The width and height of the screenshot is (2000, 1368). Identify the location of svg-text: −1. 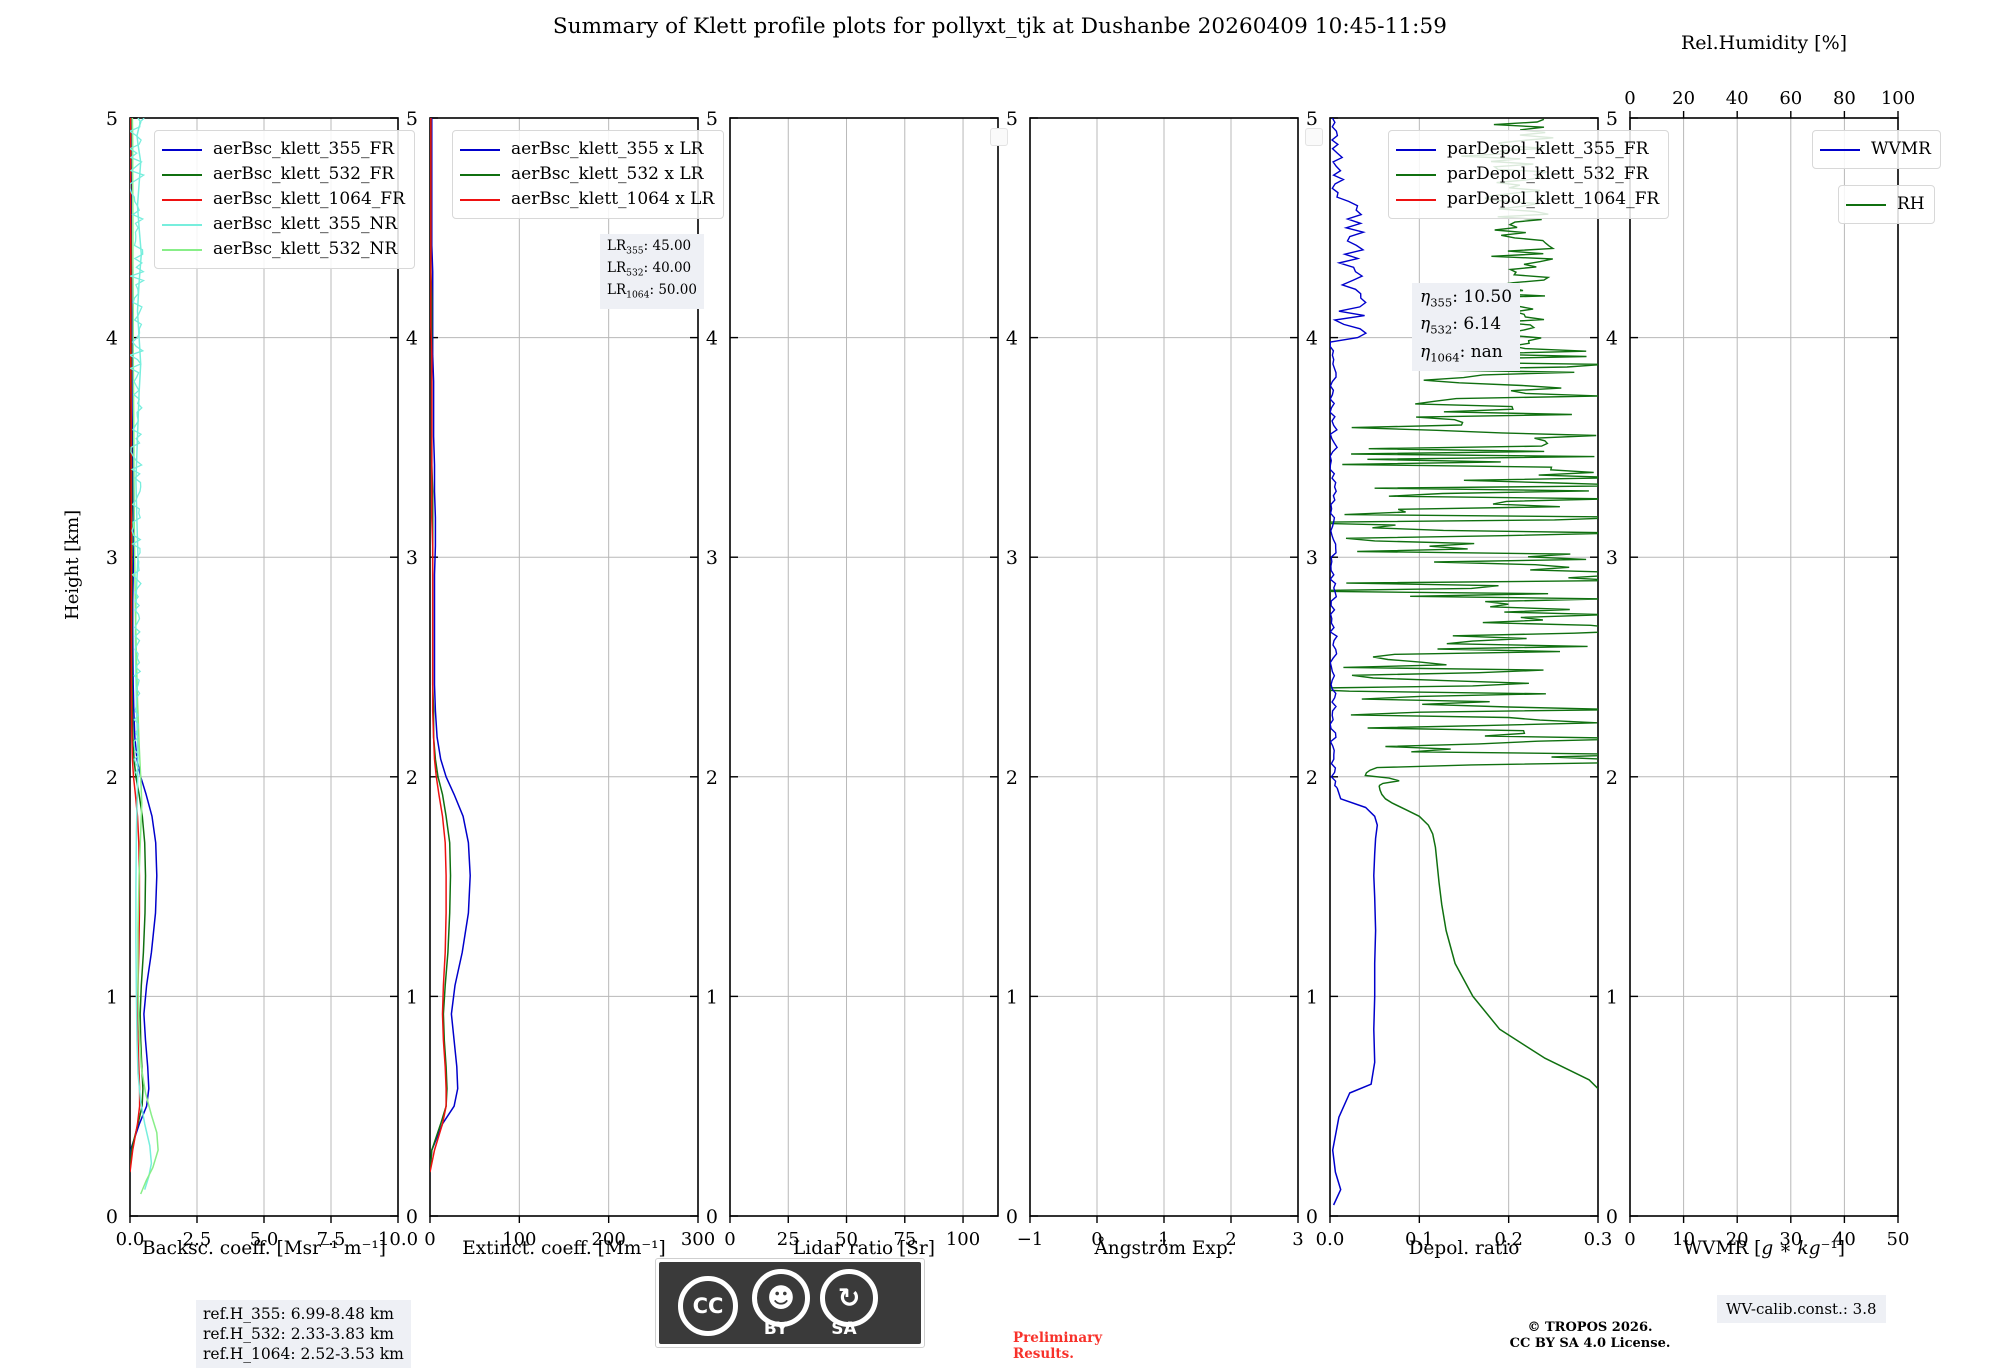
(1030, 1239).